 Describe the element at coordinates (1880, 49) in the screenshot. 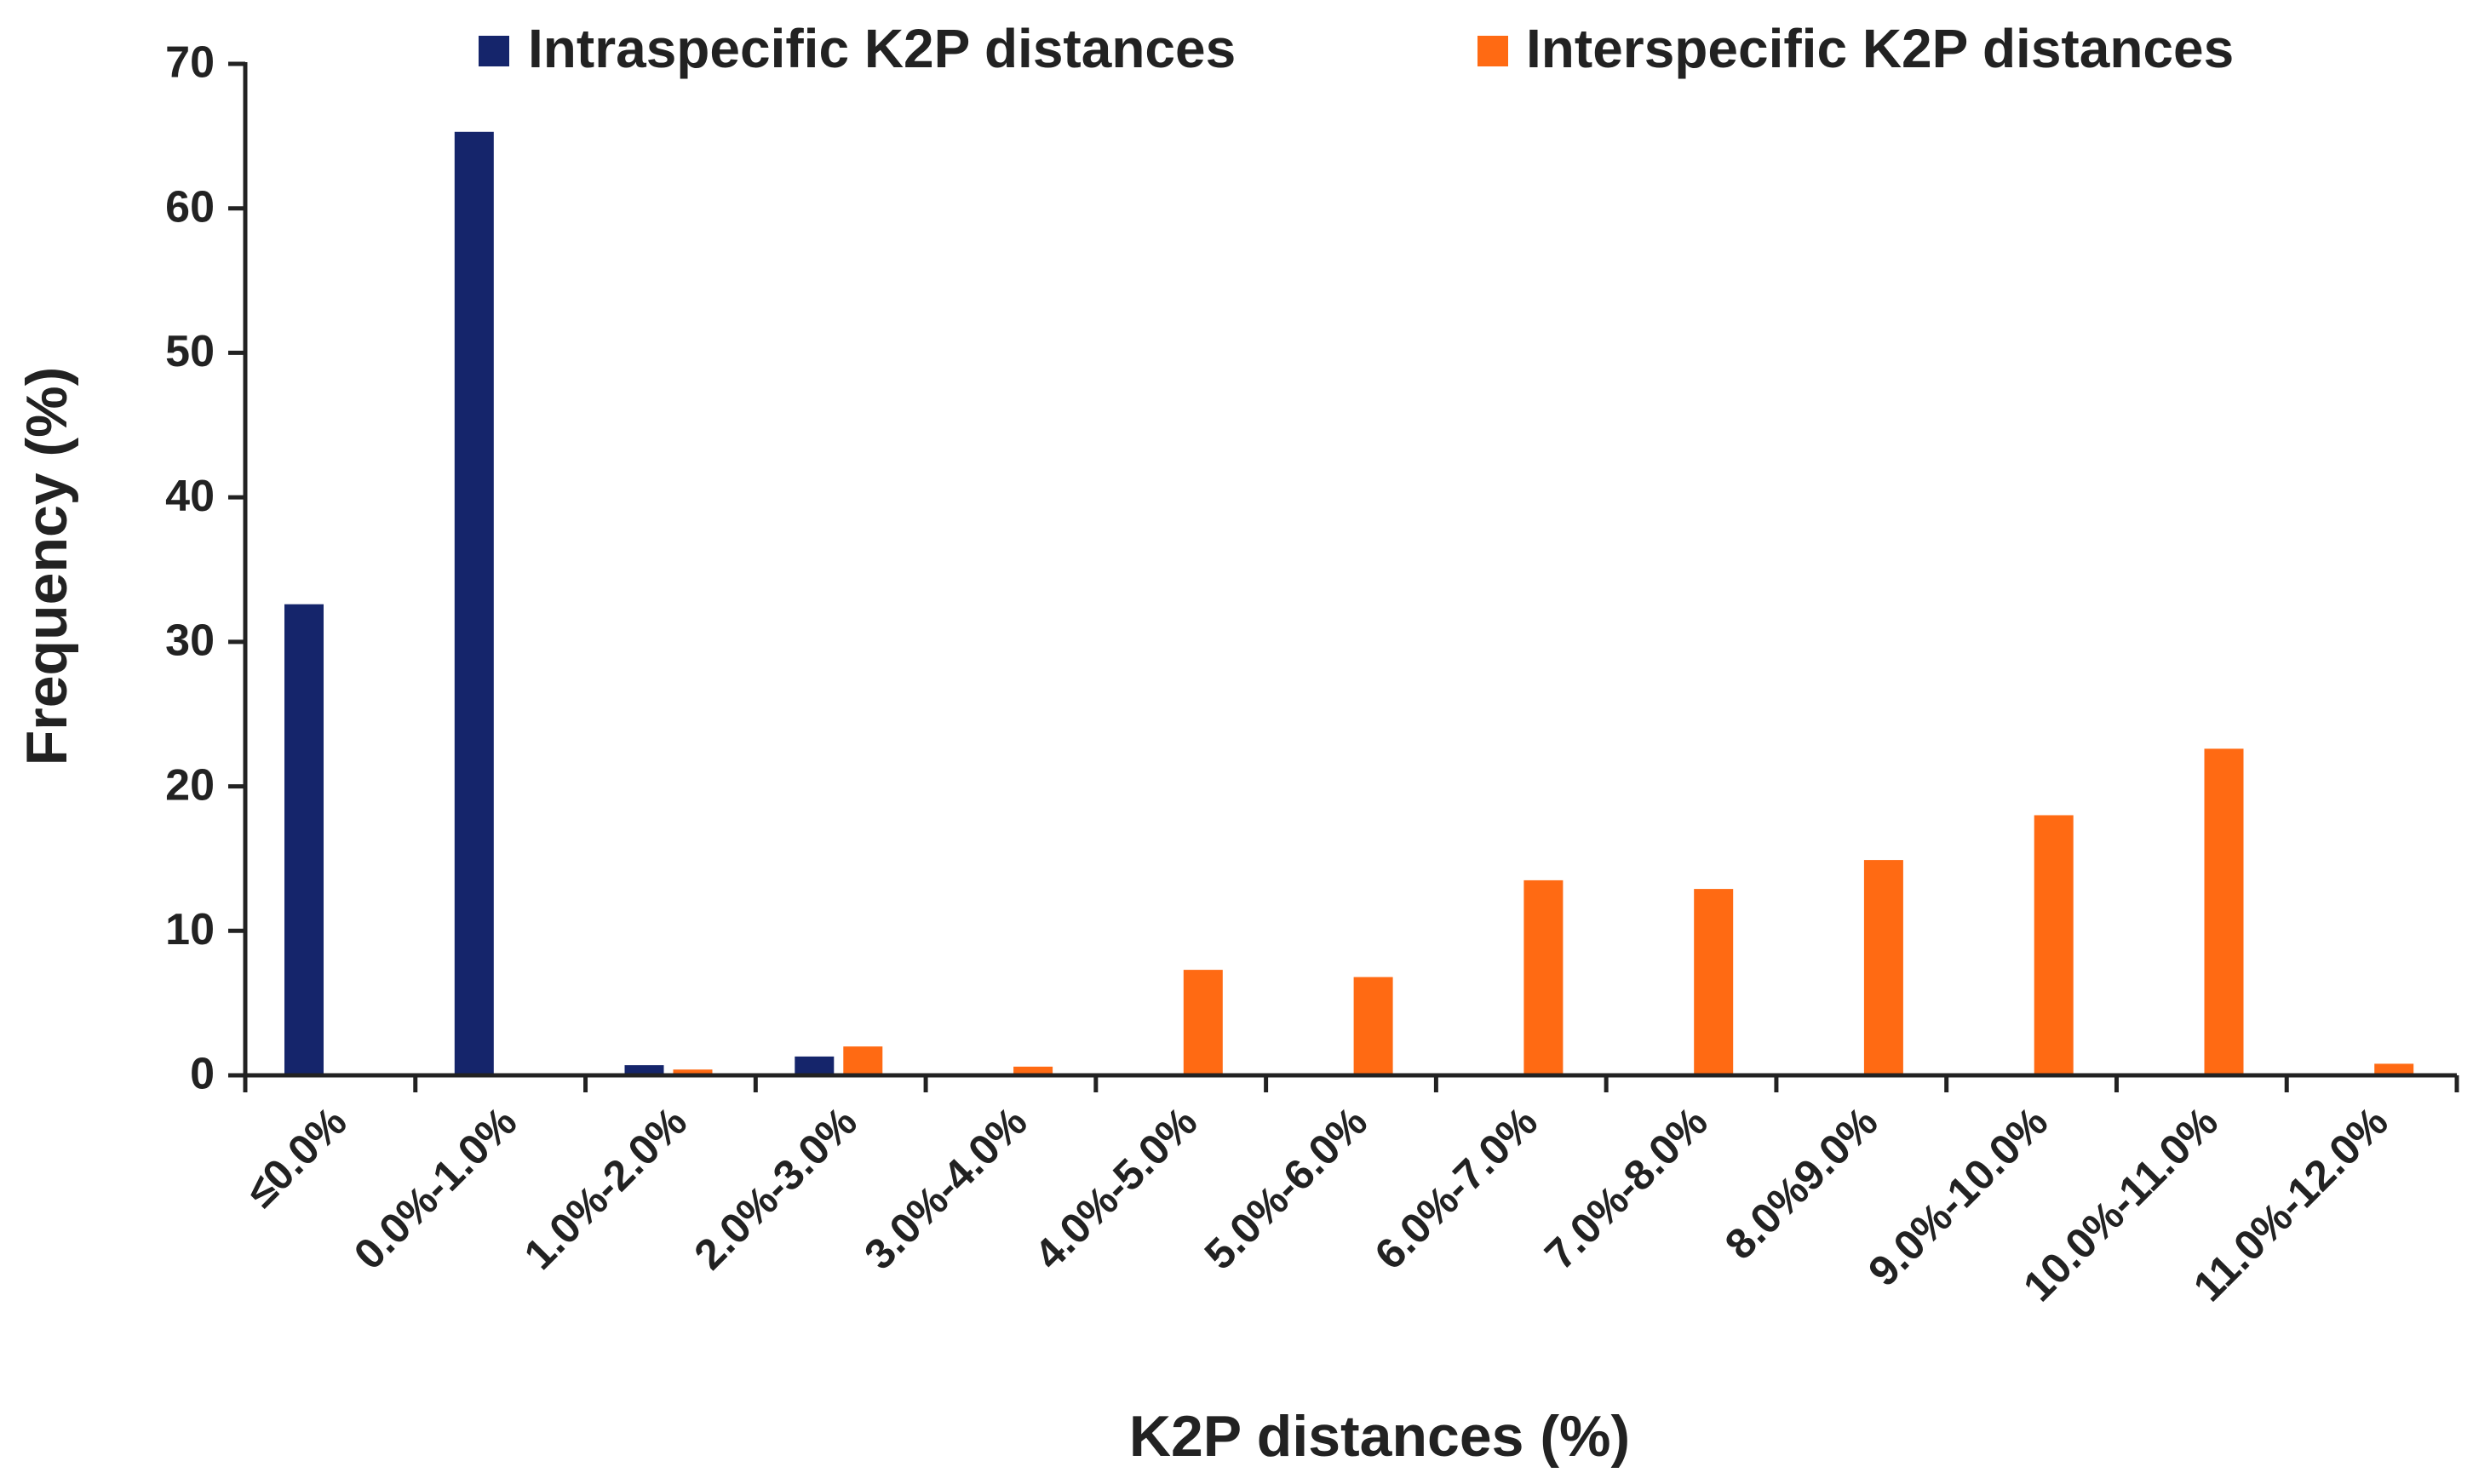

I see `legend-label-1: Interspecific K2P distances` at that location.